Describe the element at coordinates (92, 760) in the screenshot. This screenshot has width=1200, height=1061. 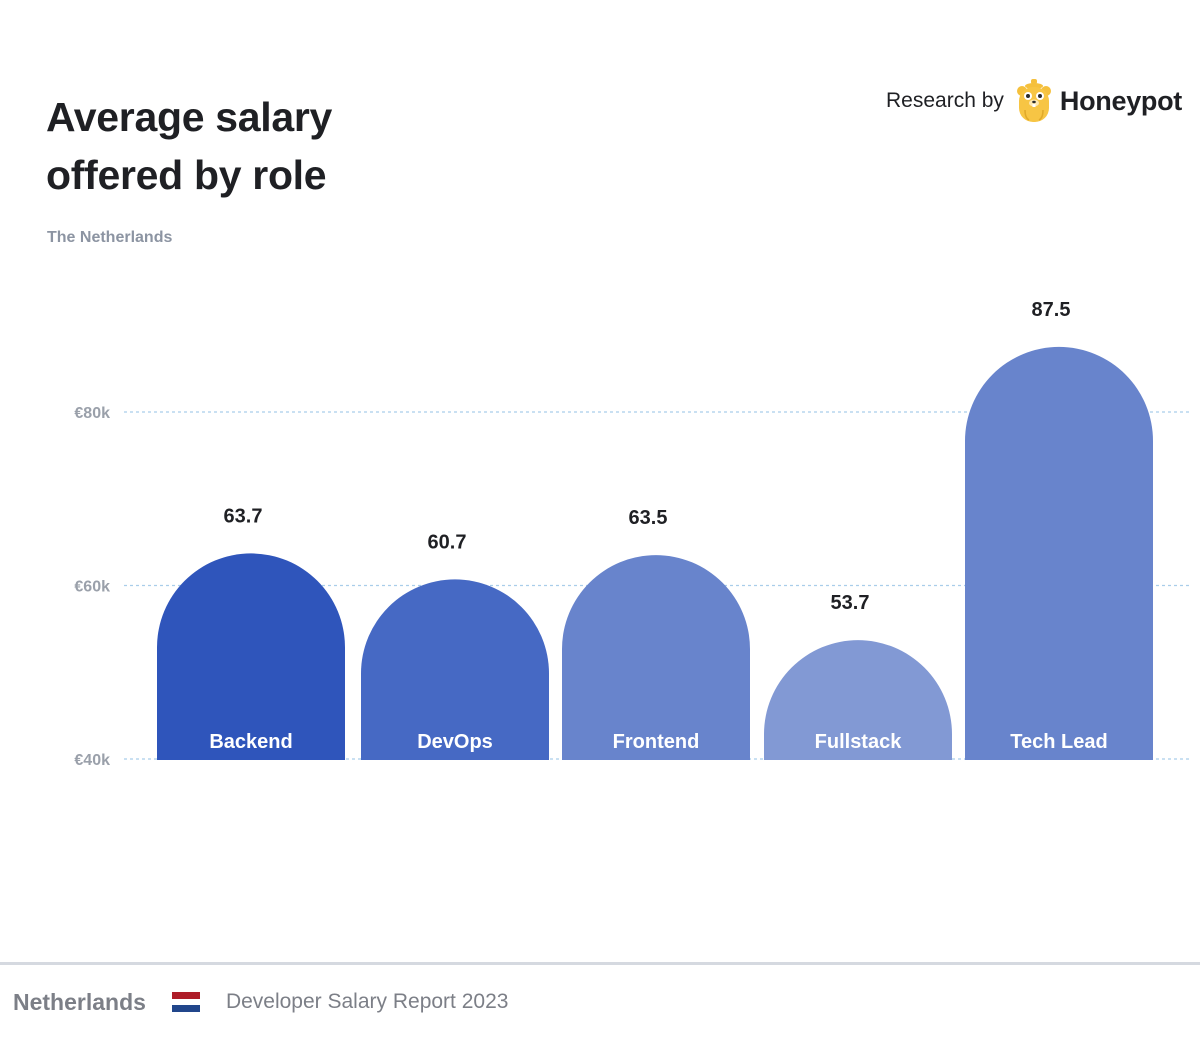
I see `y-tick-label: €40k` at that location.